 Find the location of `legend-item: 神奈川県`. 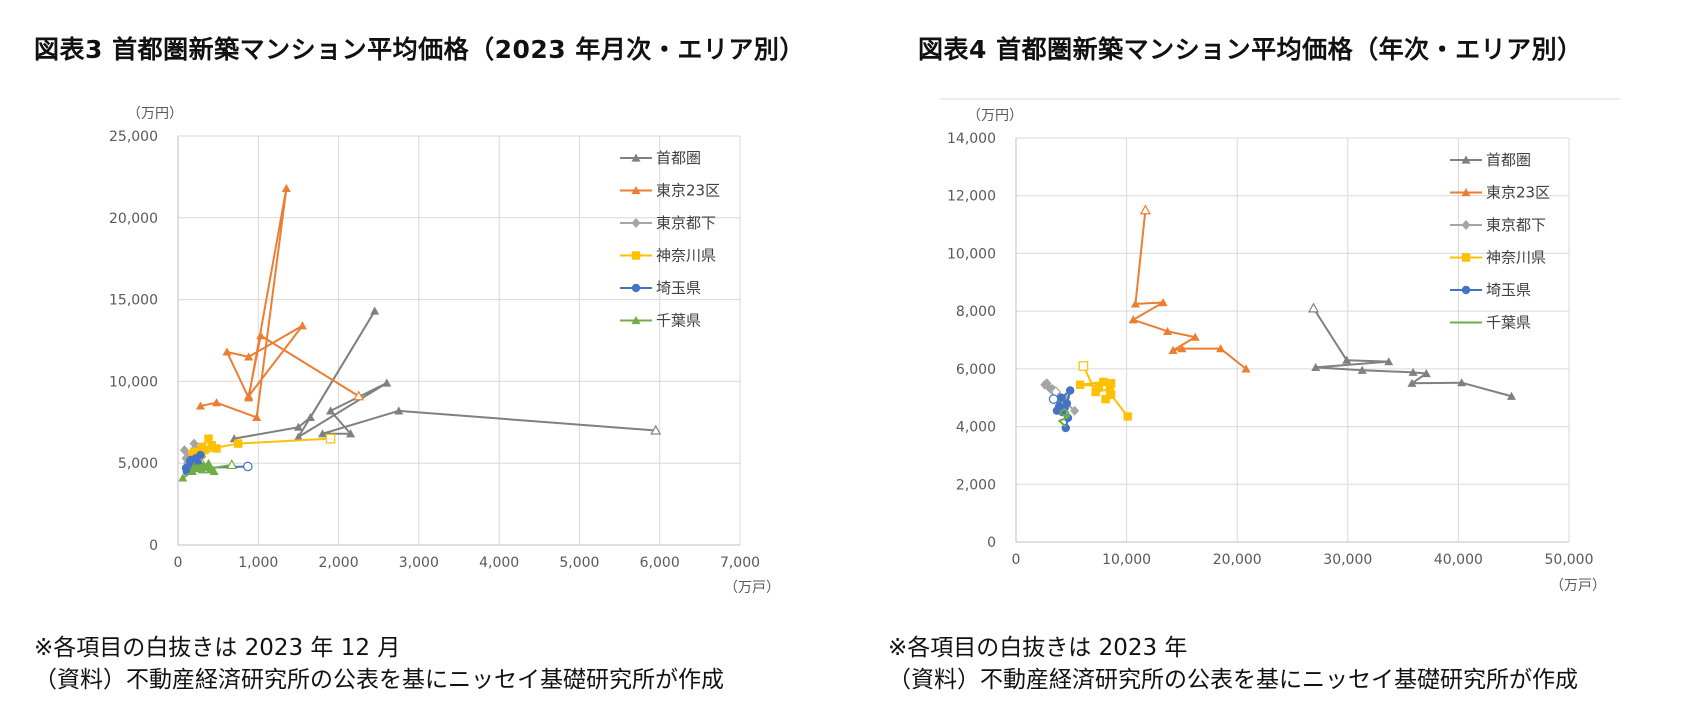

legend-item: 神奈川県 is located at coordinates (668, 256).